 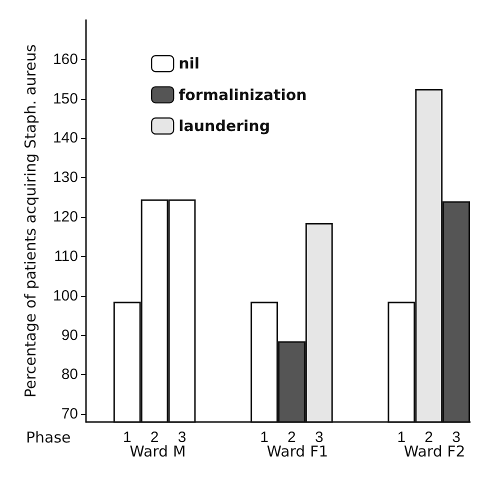 What do you see at coordinates (224, 126) in the screenshot?
I see `legend-label: laundering` at bounding box center [224, 126].